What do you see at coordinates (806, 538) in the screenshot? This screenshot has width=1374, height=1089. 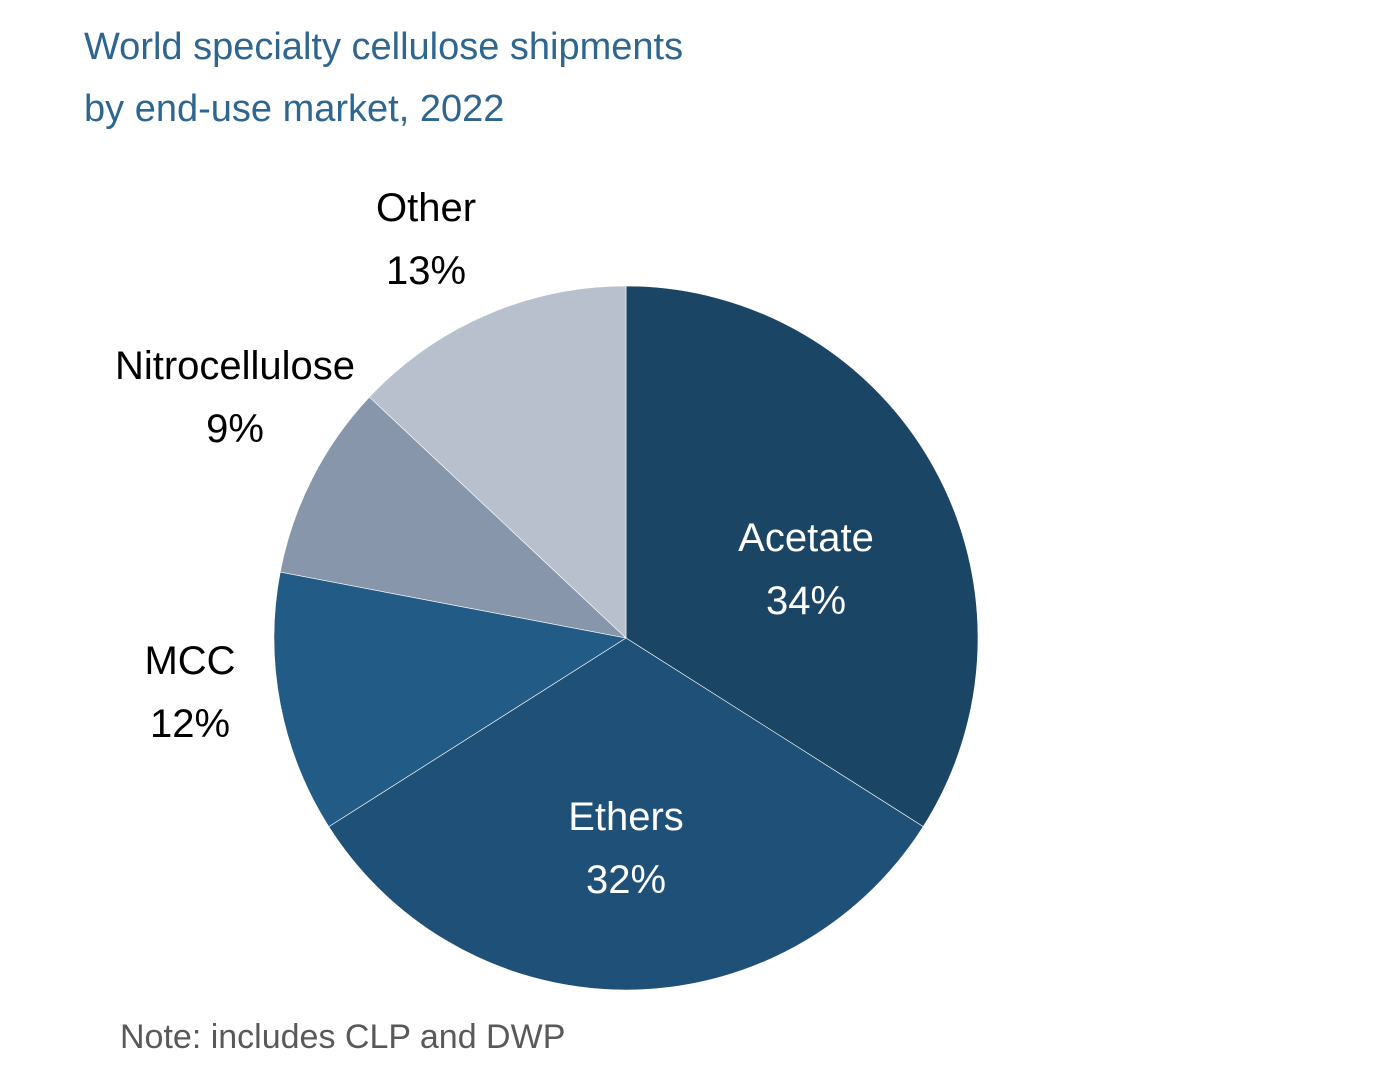 I see `slice-label-acetate: Acetate` at bounding box center [806, 538].